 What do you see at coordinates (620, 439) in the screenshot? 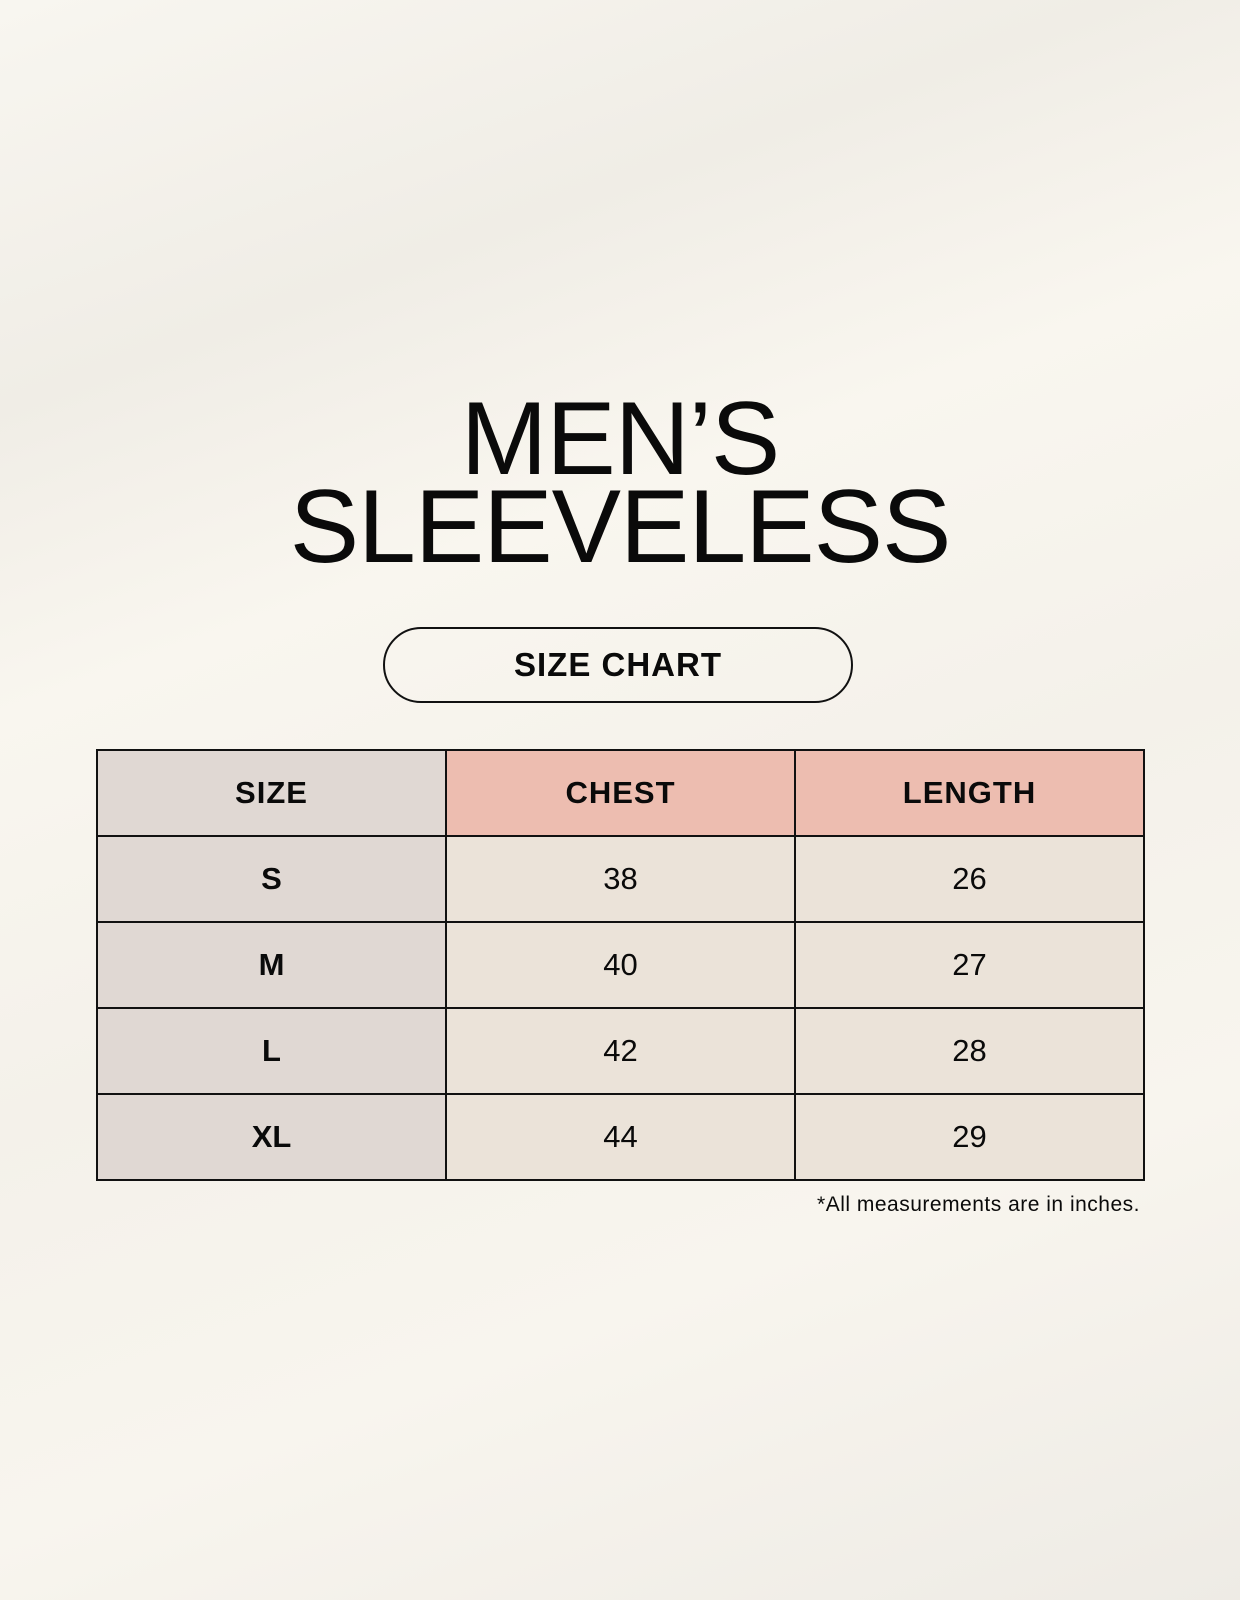
I see `title-line-1: MEN’S` at bounding box center [620, 439].